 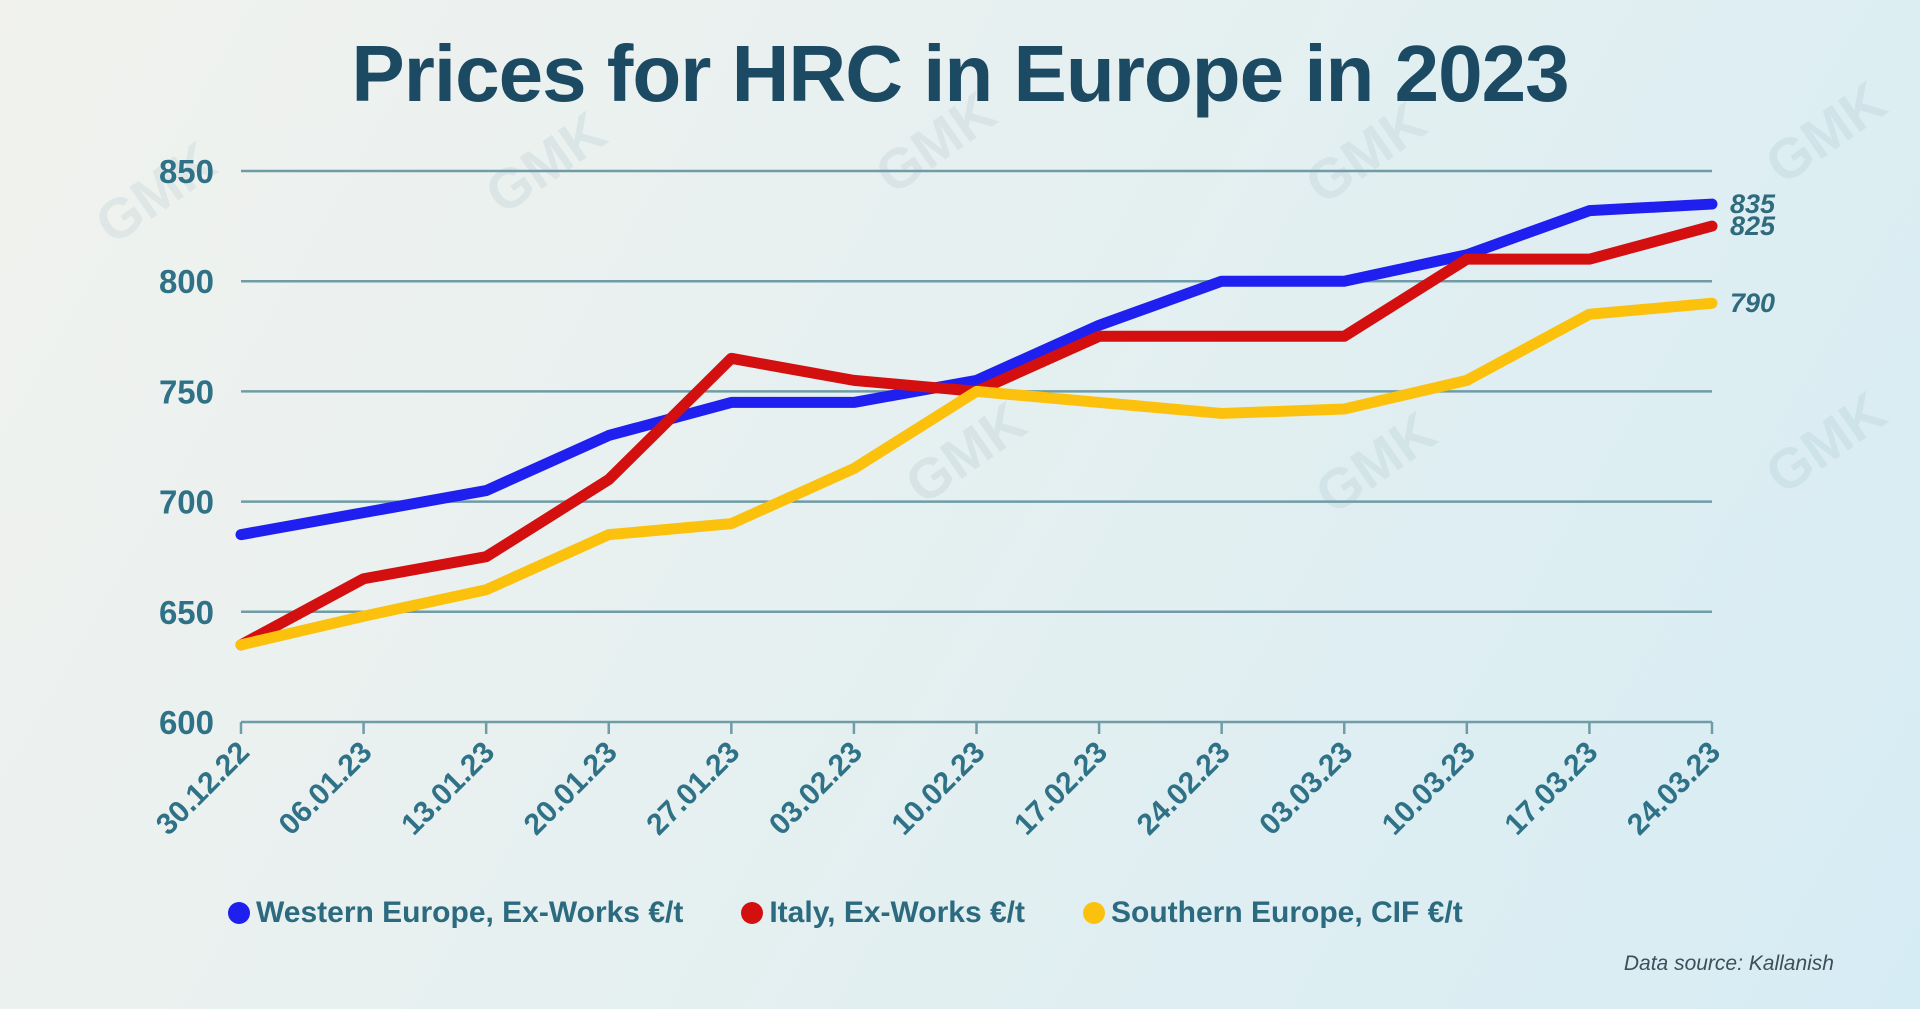 I want to click on x-tick-label: 27.01.23, so click(x=693, y=789).